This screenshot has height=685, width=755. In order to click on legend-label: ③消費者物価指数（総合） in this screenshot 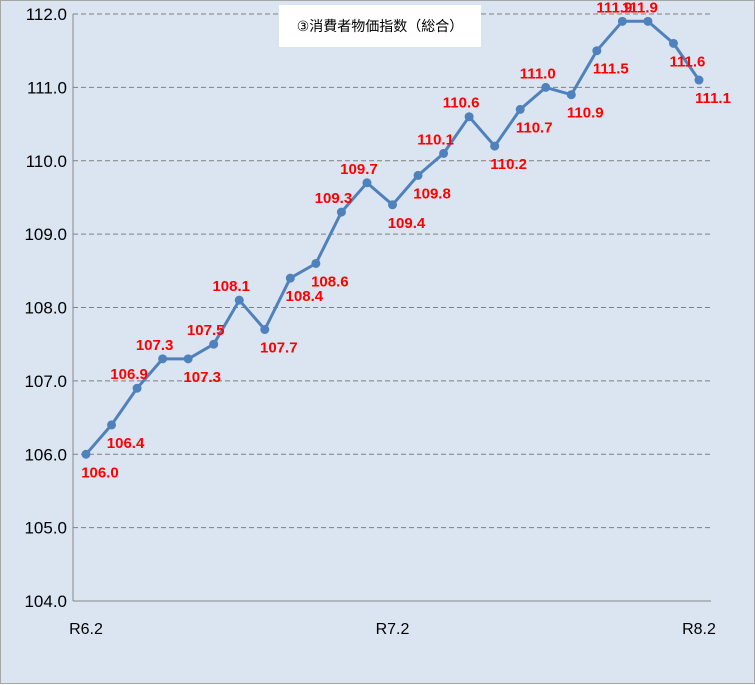, I will do `click(380, 27)`.